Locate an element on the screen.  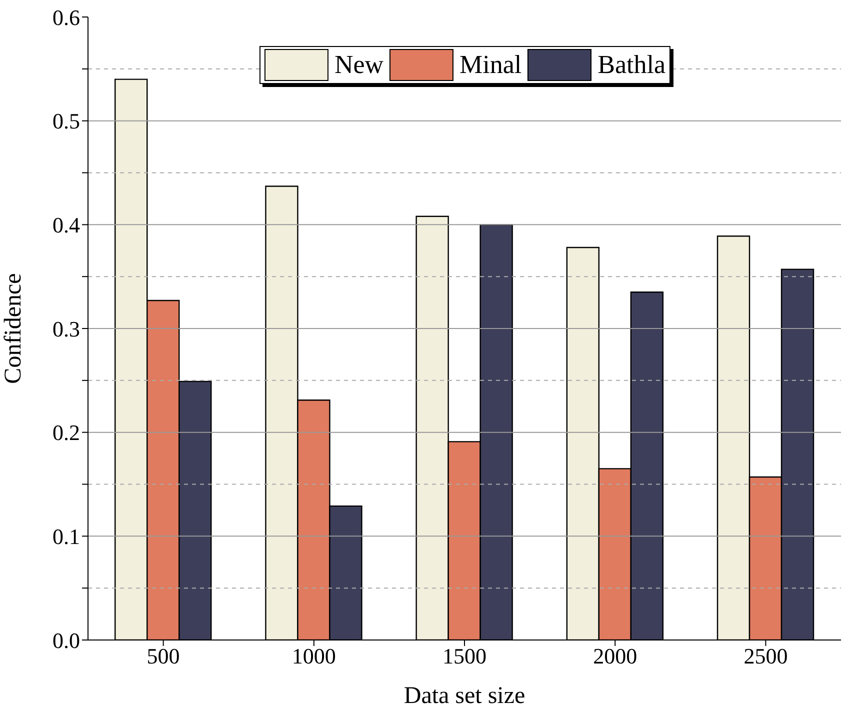
legend-label: Minal is located at coordinates (491, 65).